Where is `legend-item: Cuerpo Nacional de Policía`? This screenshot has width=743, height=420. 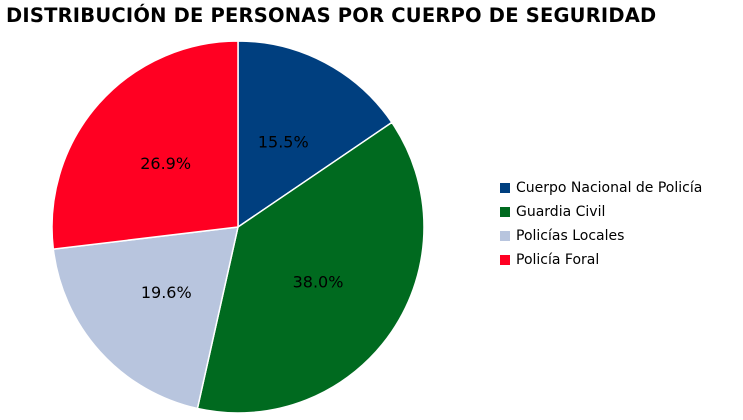
legend-item: Cuerpo Nacional de Policía is located at coordinates (601, 188).